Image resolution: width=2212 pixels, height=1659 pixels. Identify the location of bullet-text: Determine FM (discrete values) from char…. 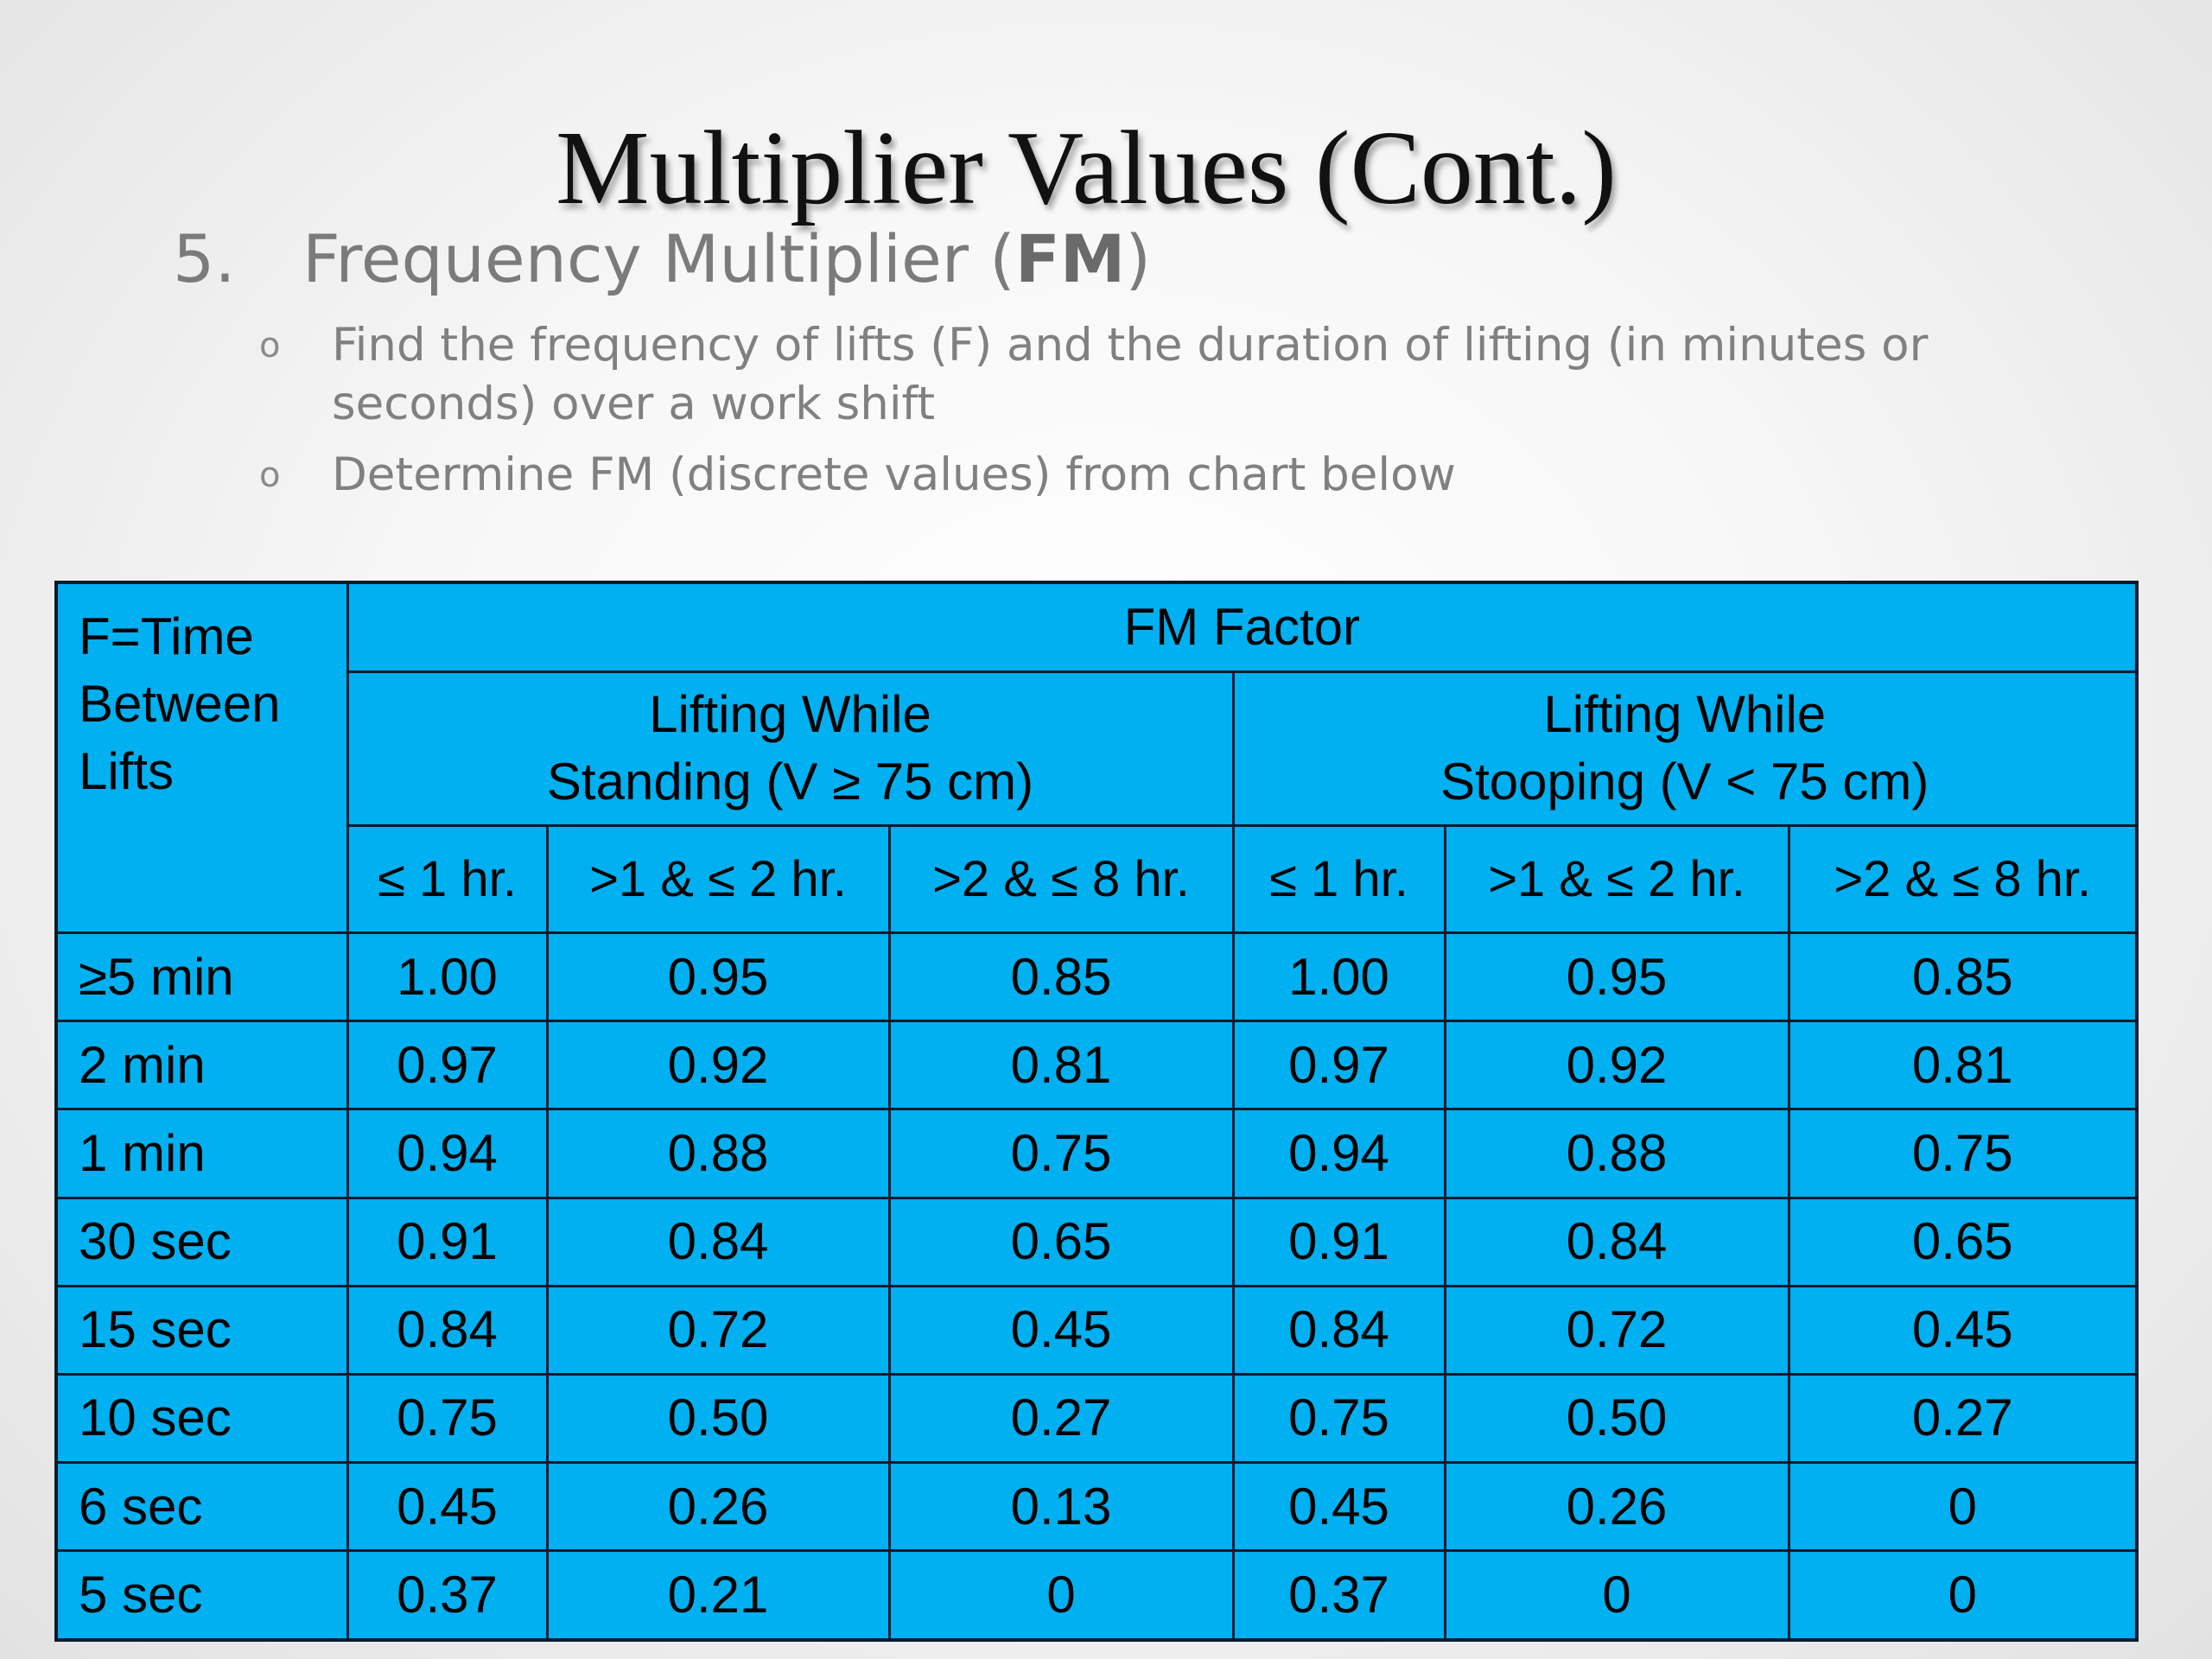
(894, 475).